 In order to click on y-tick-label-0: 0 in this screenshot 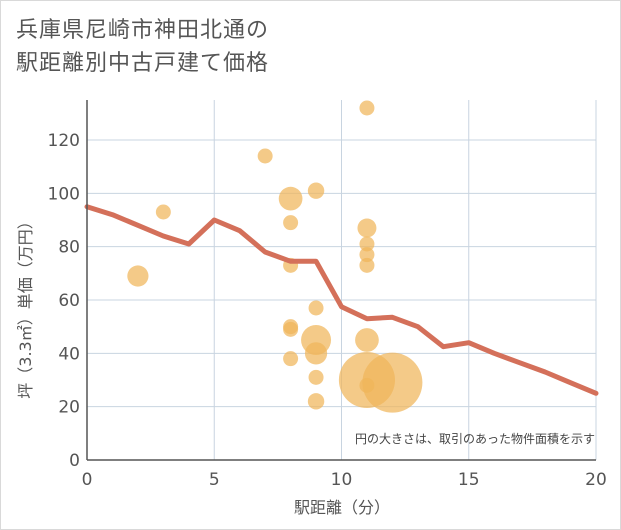, I will do `click(74, 461)`.